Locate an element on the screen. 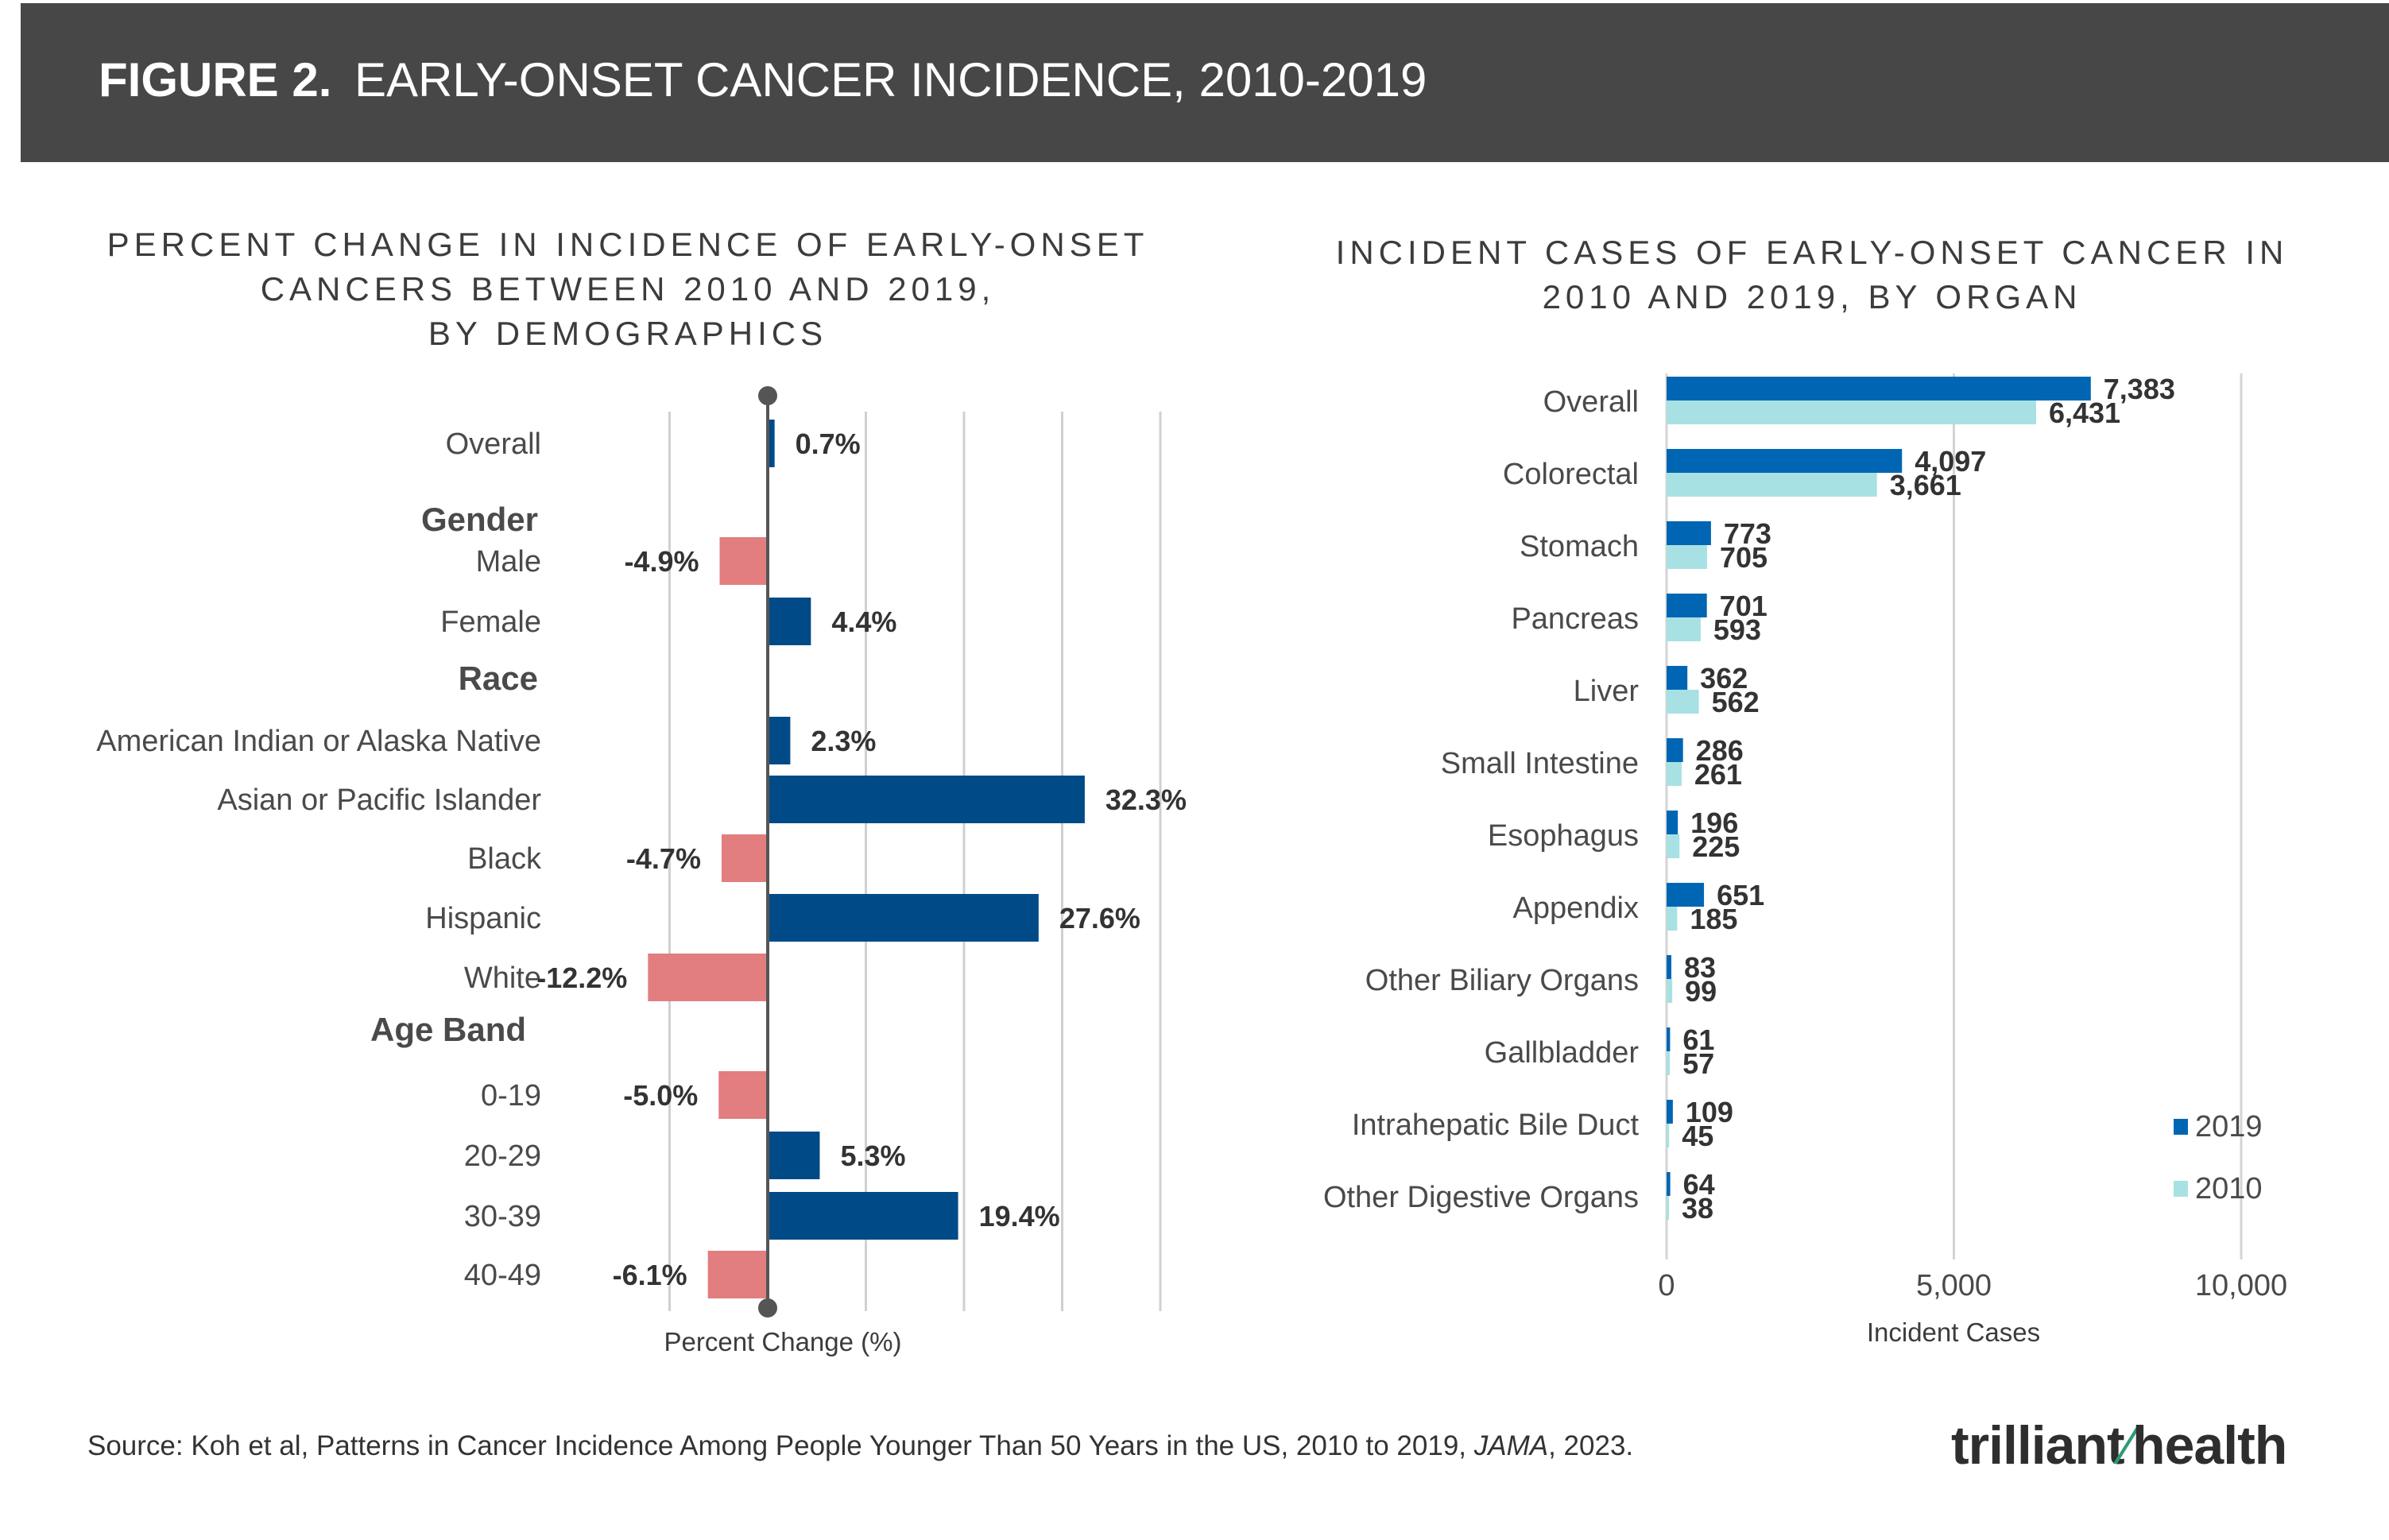 This screenshot has height=1540, width=2389. category-label: 40-49 is located at coordinates (502, 1275).